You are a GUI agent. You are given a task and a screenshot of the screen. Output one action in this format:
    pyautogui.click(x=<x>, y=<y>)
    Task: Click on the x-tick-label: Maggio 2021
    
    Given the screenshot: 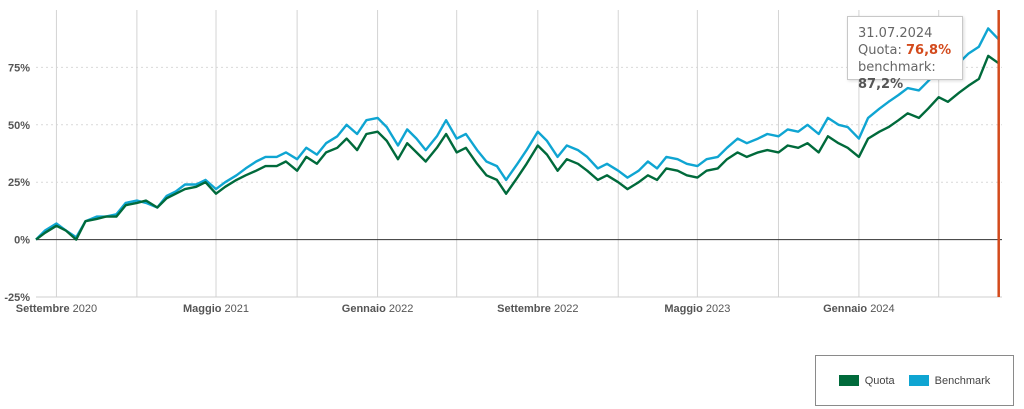 What is the action you would take?
    pyautogui.click(x=216, y=309)
    